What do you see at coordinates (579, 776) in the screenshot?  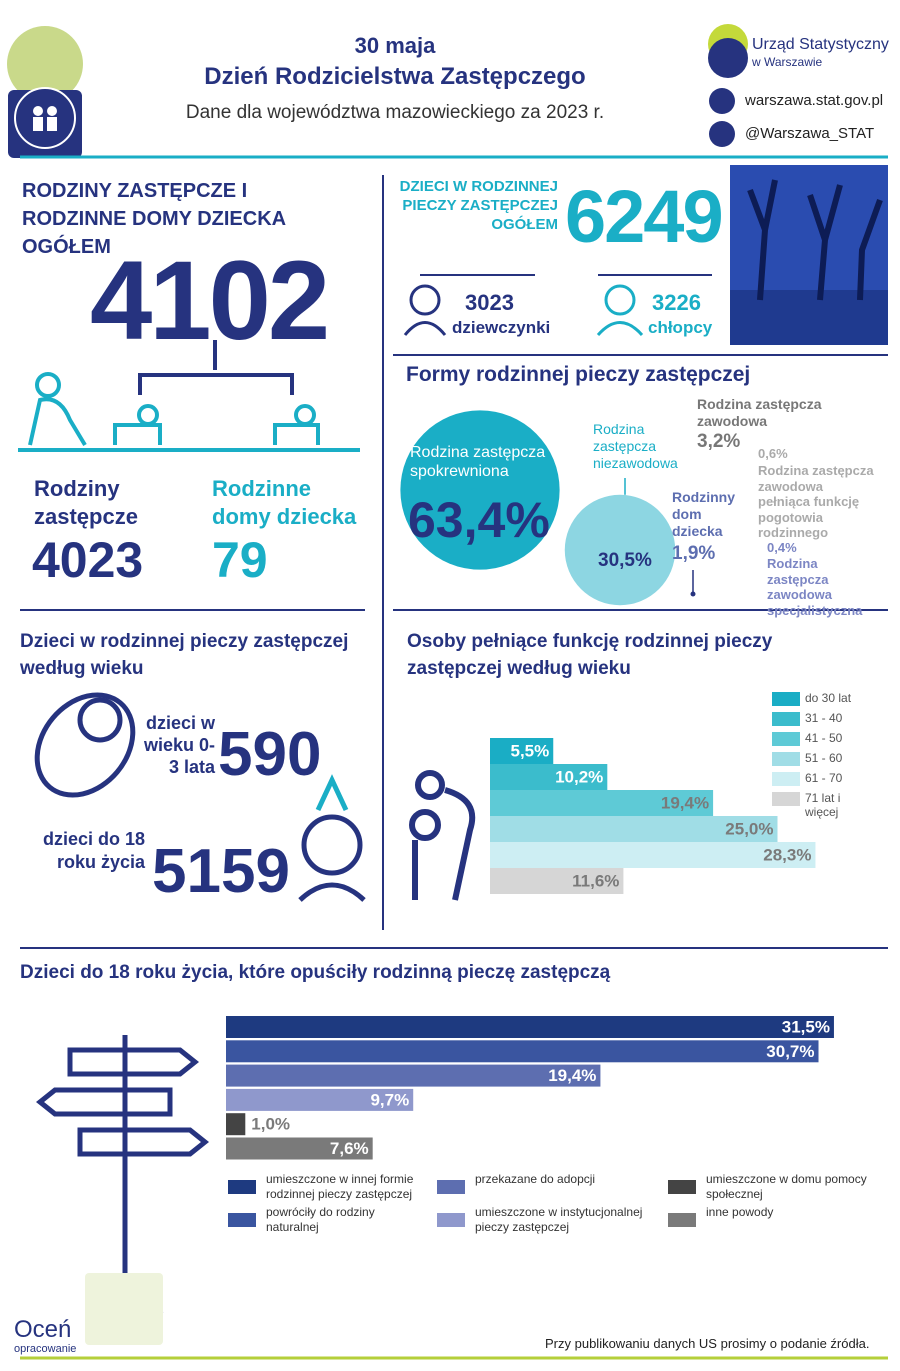 I see `bar-value-label: 10,2%` at bounding box center [579, 776].